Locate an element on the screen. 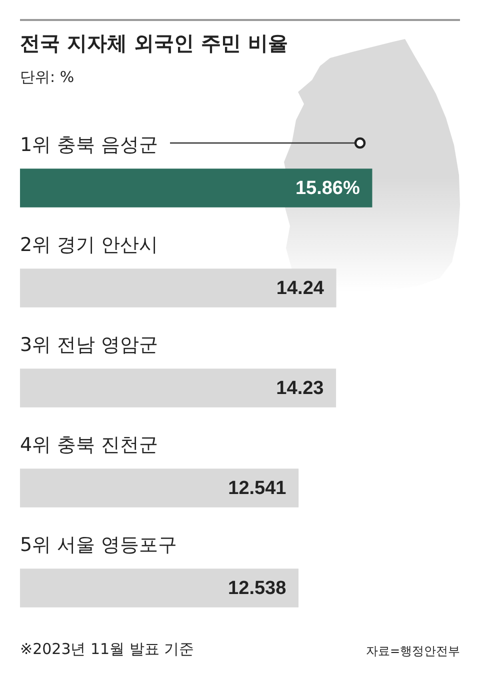 The height and width of the screenshot is (677, 480). data-label: 14.24 is located at coordinates (300, 289).